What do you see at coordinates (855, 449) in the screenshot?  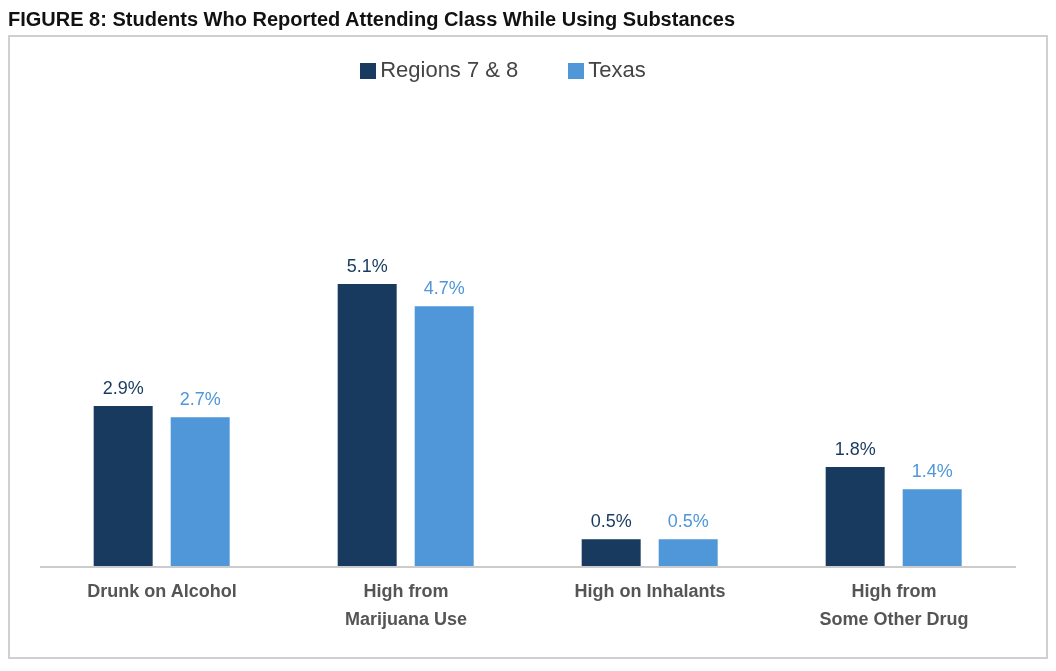 I see `data-label: 1.8%` at bounding box center [855, 449].